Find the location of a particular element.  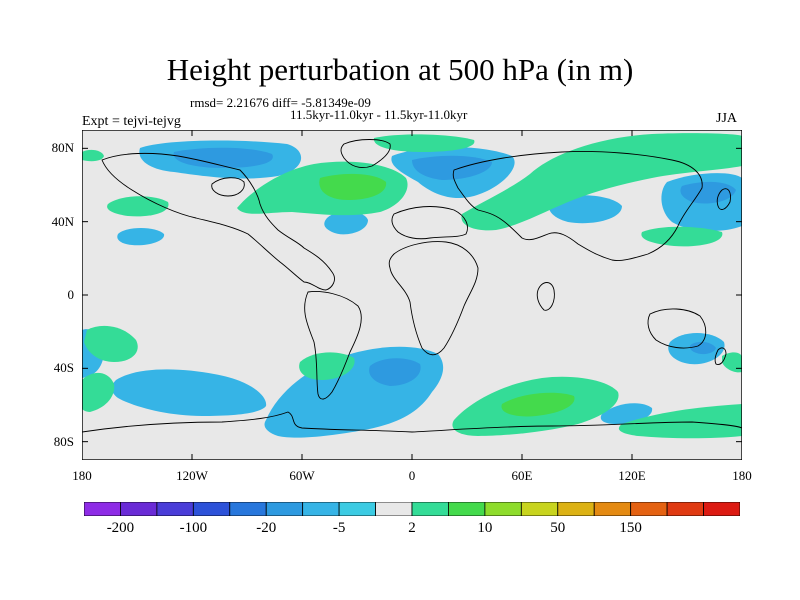

lon-tick-label: 120E is located at coordinates (632, 475).